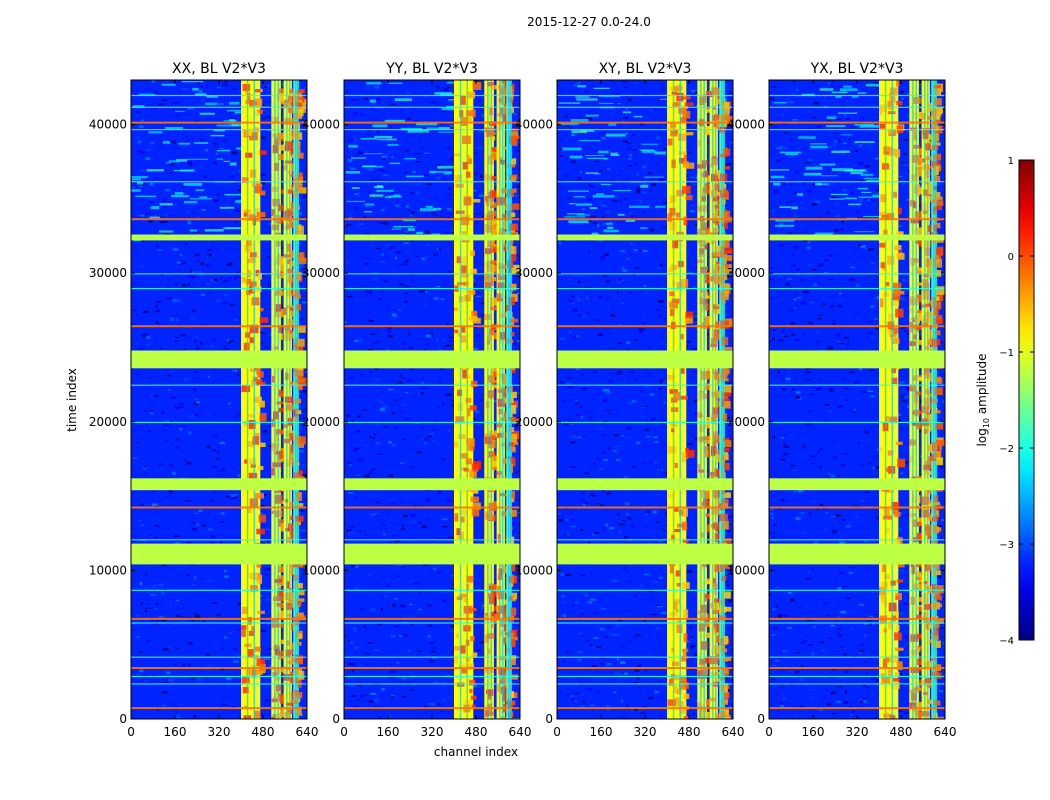  What do you see at coordinates (1011, 257) in the screenshot?
I see `colorbar-tick-label: 0` at bounding box center [1011, 257].